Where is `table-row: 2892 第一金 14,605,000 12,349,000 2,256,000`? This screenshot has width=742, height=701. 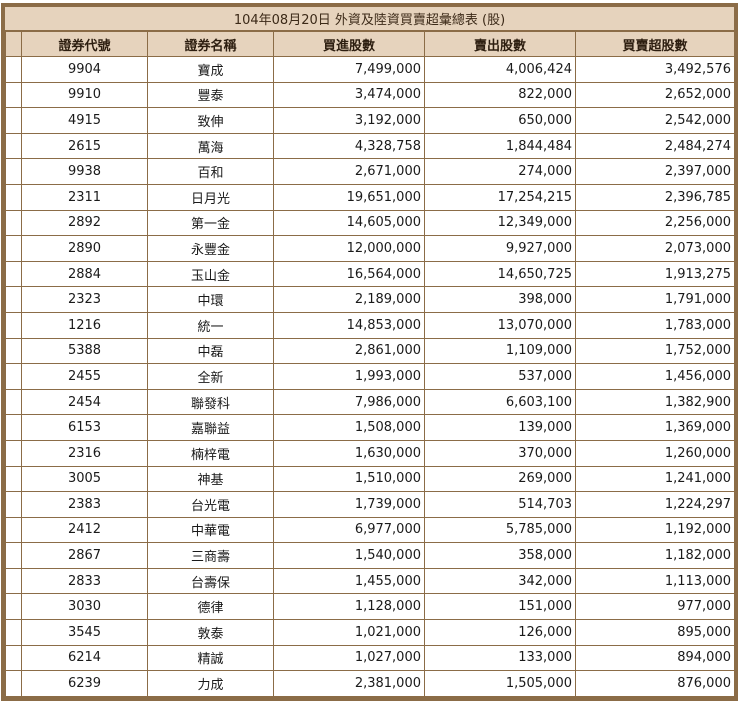
table-row: 2892 第一金 14,605,000 12,349,000 2,256,000 is located at coordinates (370, 223).